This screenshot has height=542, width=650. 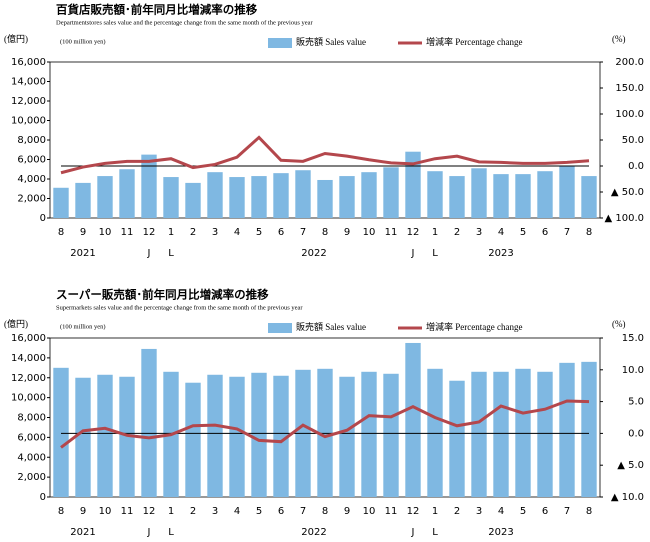 What do you see at coordinates (633, 370) in the screenshot?
I see `y2-tick-label: 10.0` at bounding box center [633, 370].